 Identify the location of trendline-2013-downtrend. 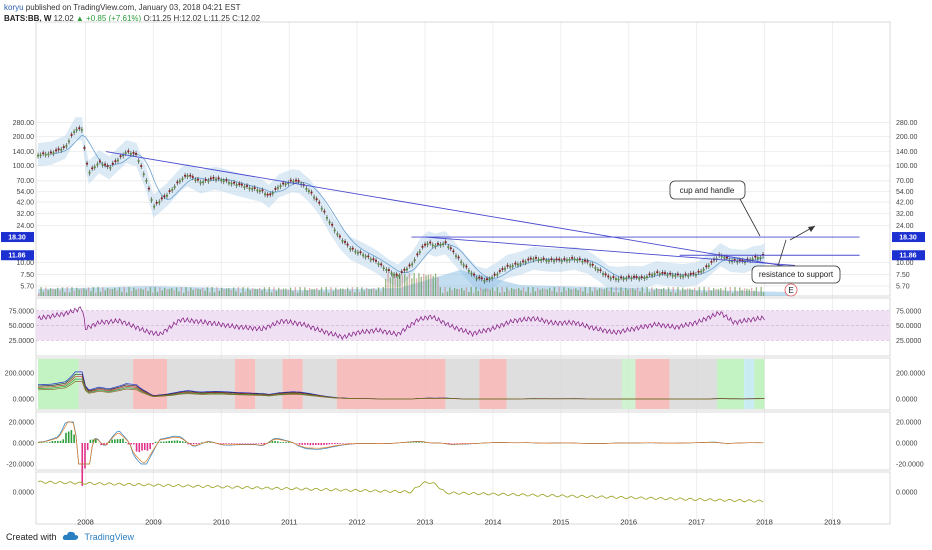
(610, 251).